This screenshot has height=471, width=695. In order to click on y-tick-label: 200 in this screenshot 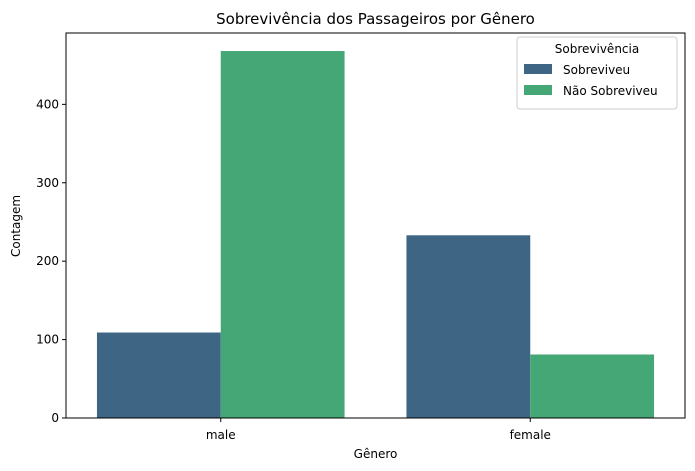, I will do `click(47, 261)`.